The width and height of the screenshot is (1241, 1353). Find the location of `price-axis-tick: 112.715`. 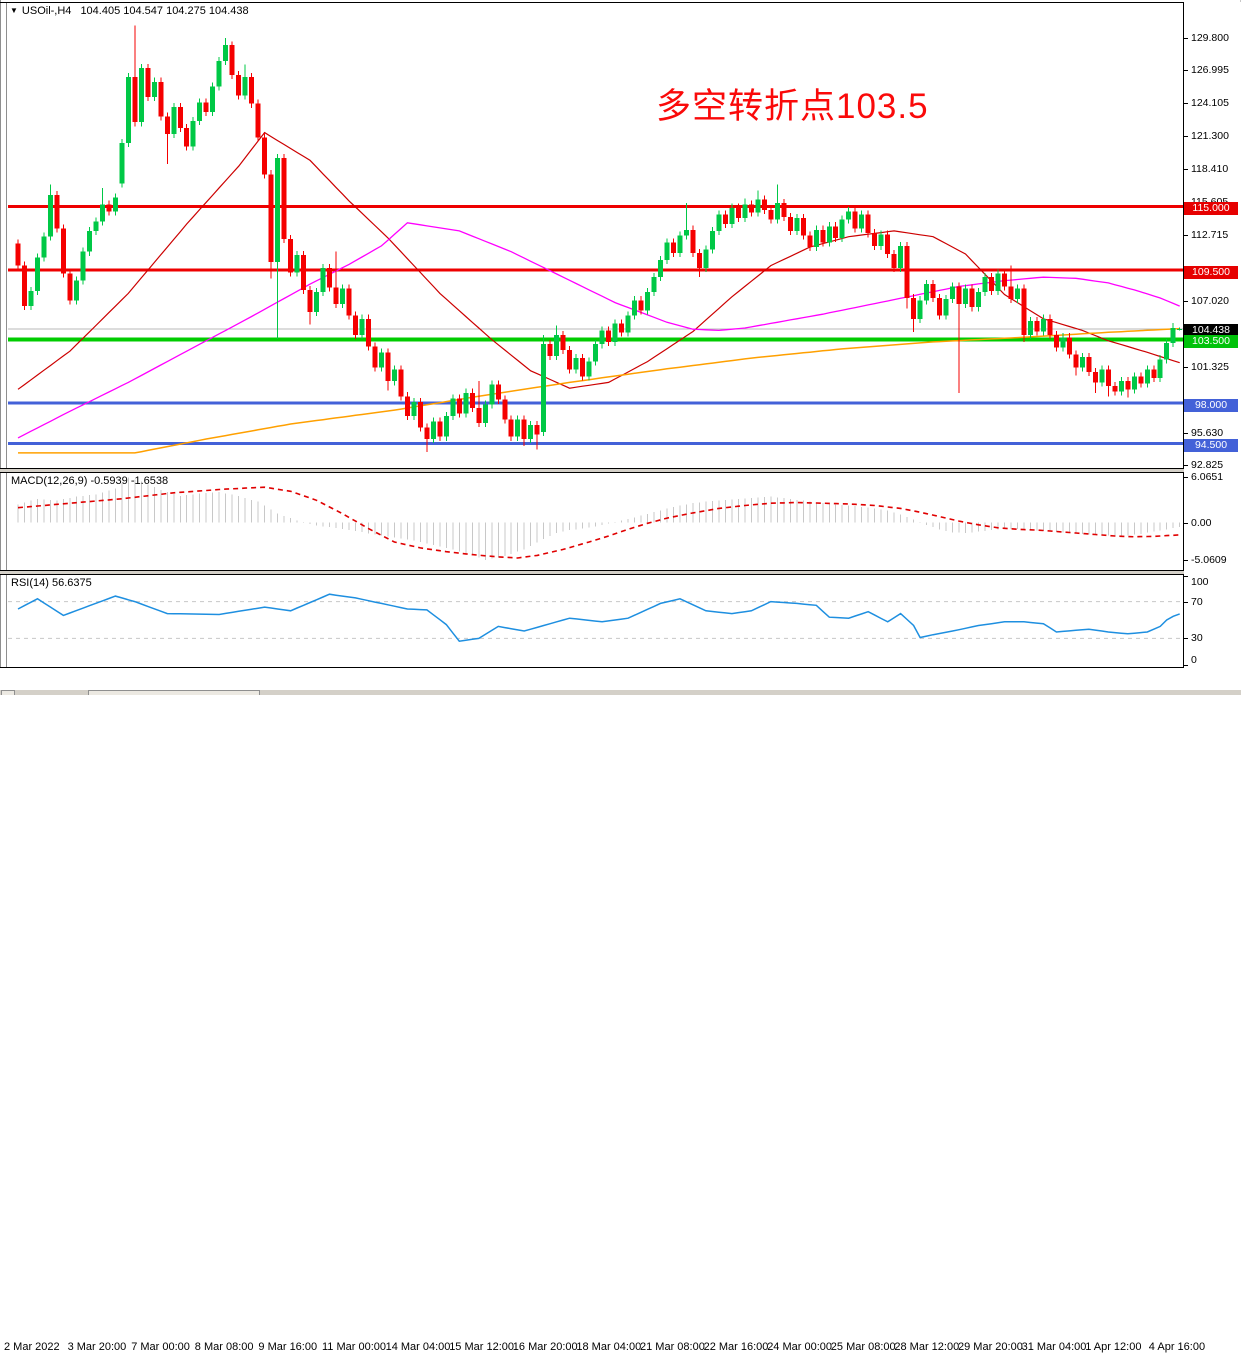

price-axis-tick: 112.715 is located at coordinates (1210, 235).